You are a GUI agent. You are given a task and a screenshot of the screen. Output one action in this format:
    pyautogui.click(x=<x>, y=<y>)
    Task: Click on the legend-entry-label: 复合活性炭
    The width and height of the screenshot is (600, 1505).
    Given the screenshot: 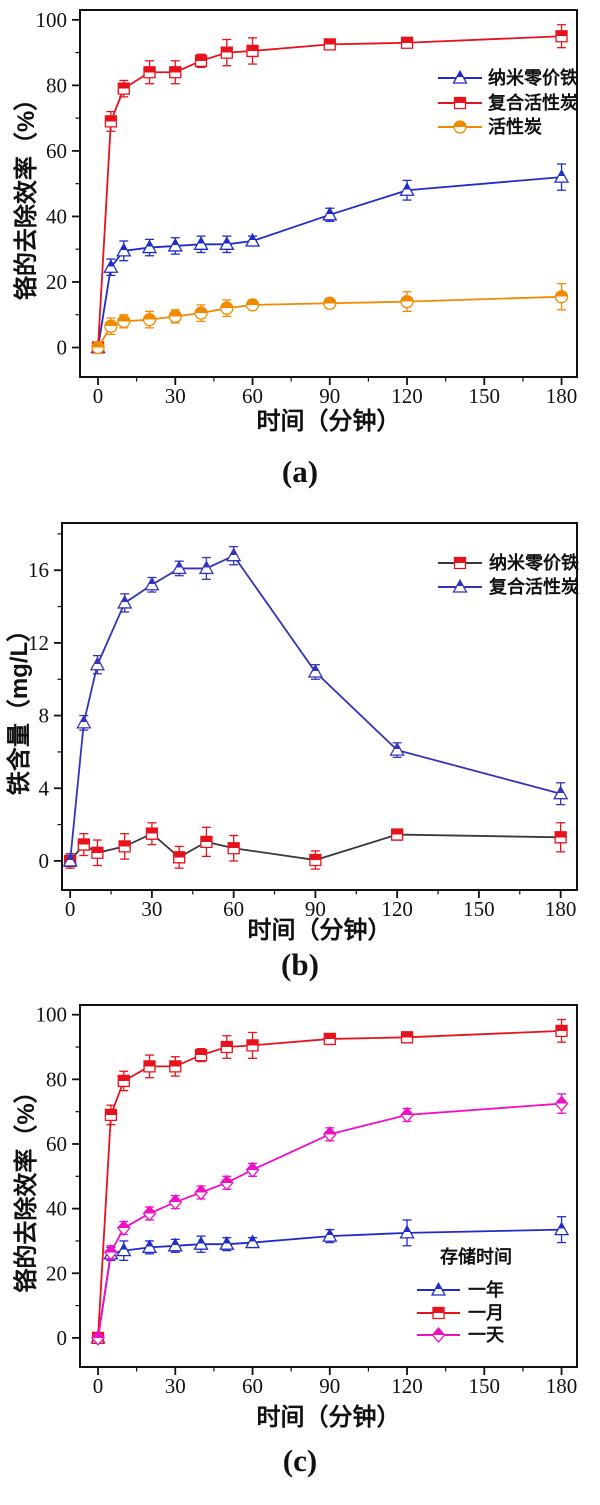 What is the action you would take?
    pyautogui.click(x=533, y=586)
    